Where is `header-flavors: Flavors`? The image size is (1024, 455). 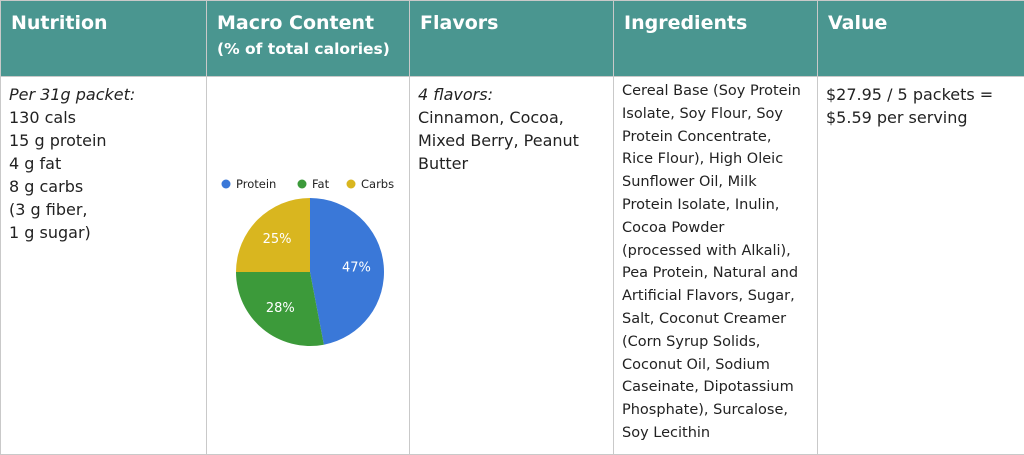 header-flavors: Flavors is located at coordinates (511, 38).